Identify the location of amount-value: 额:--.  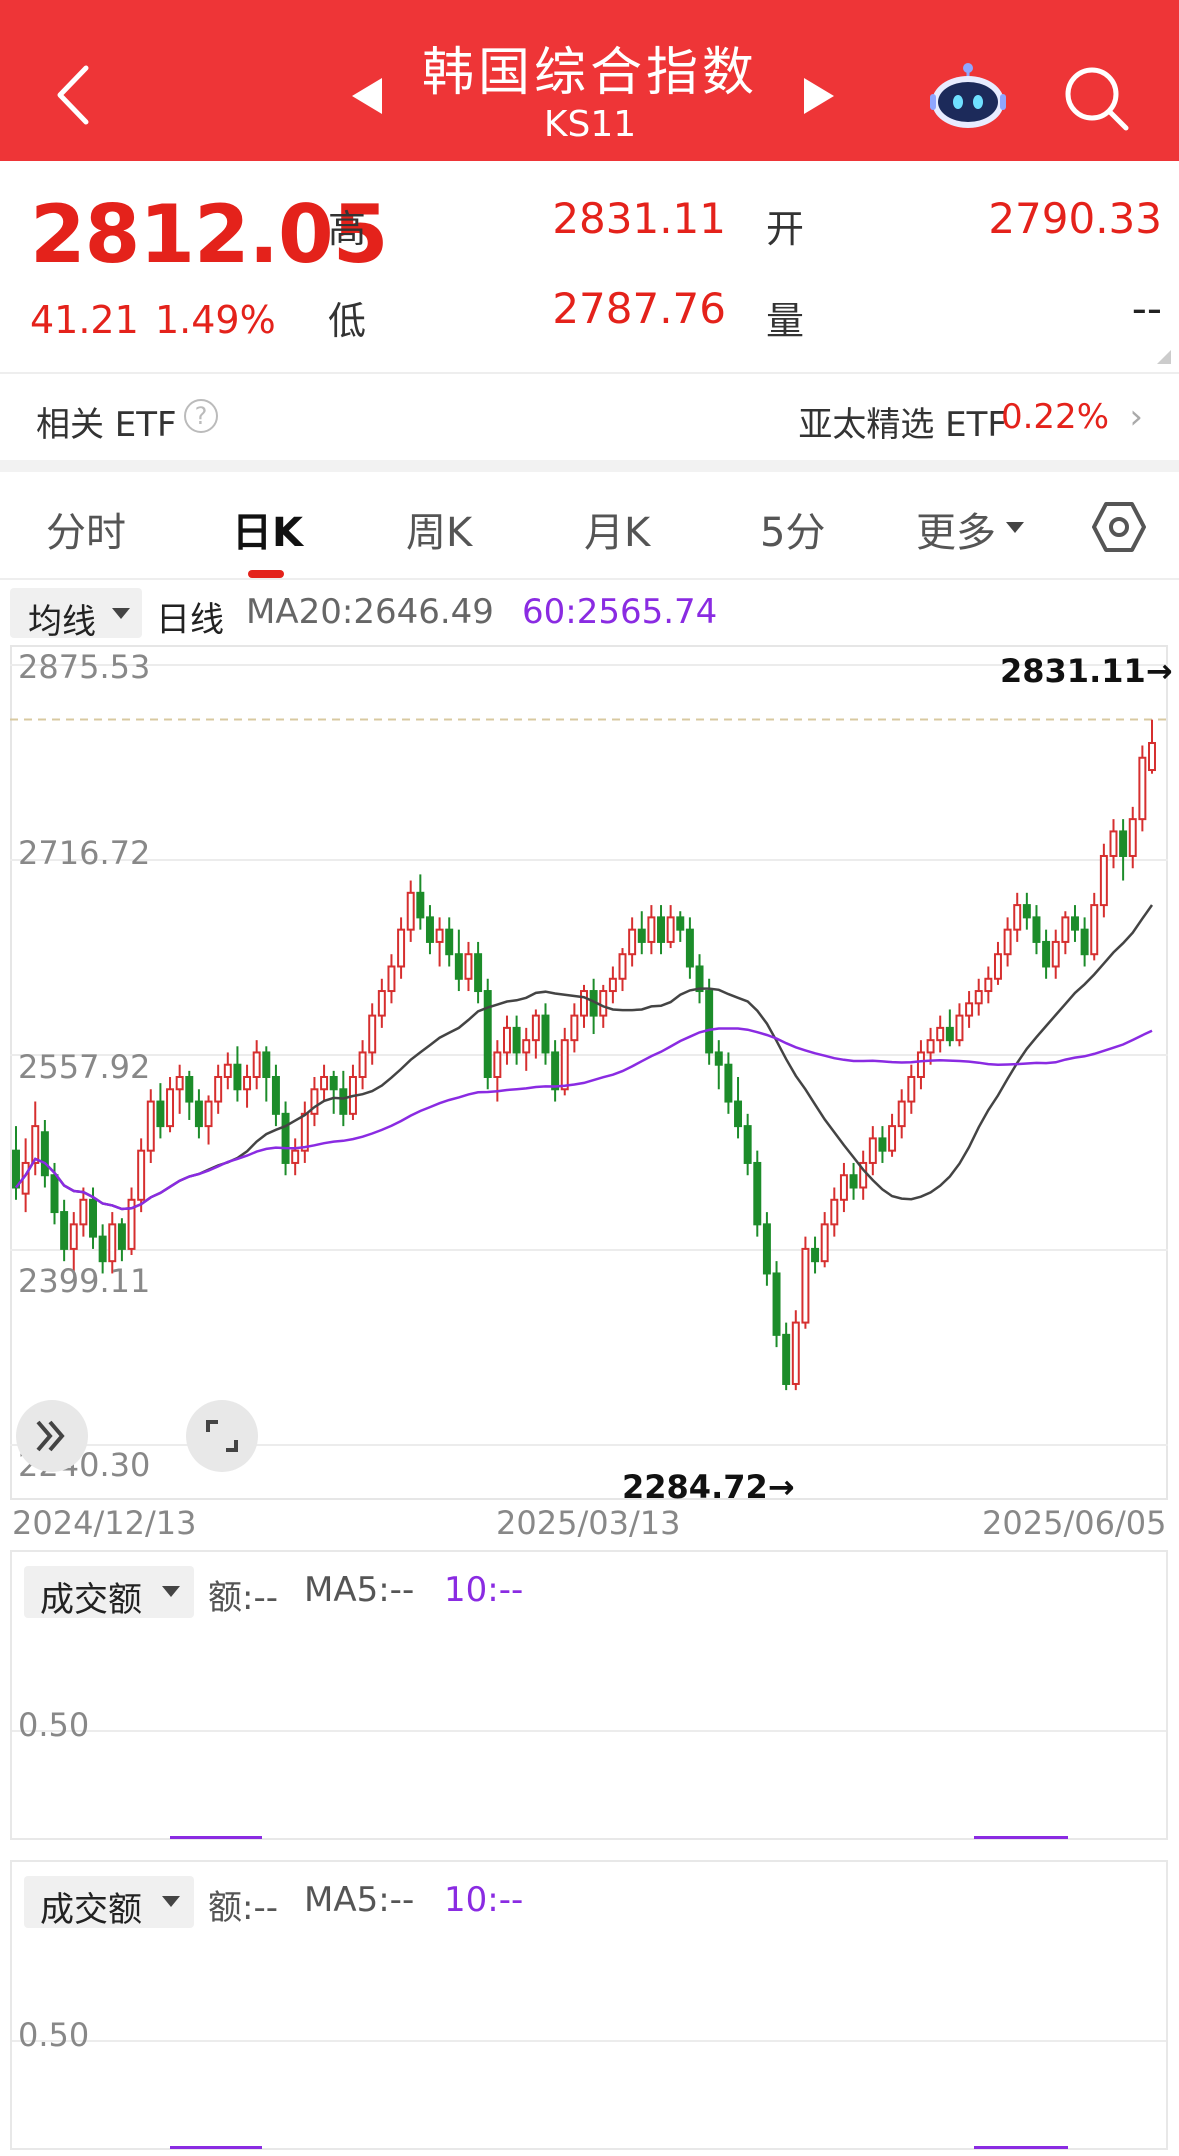
(243, 1908).